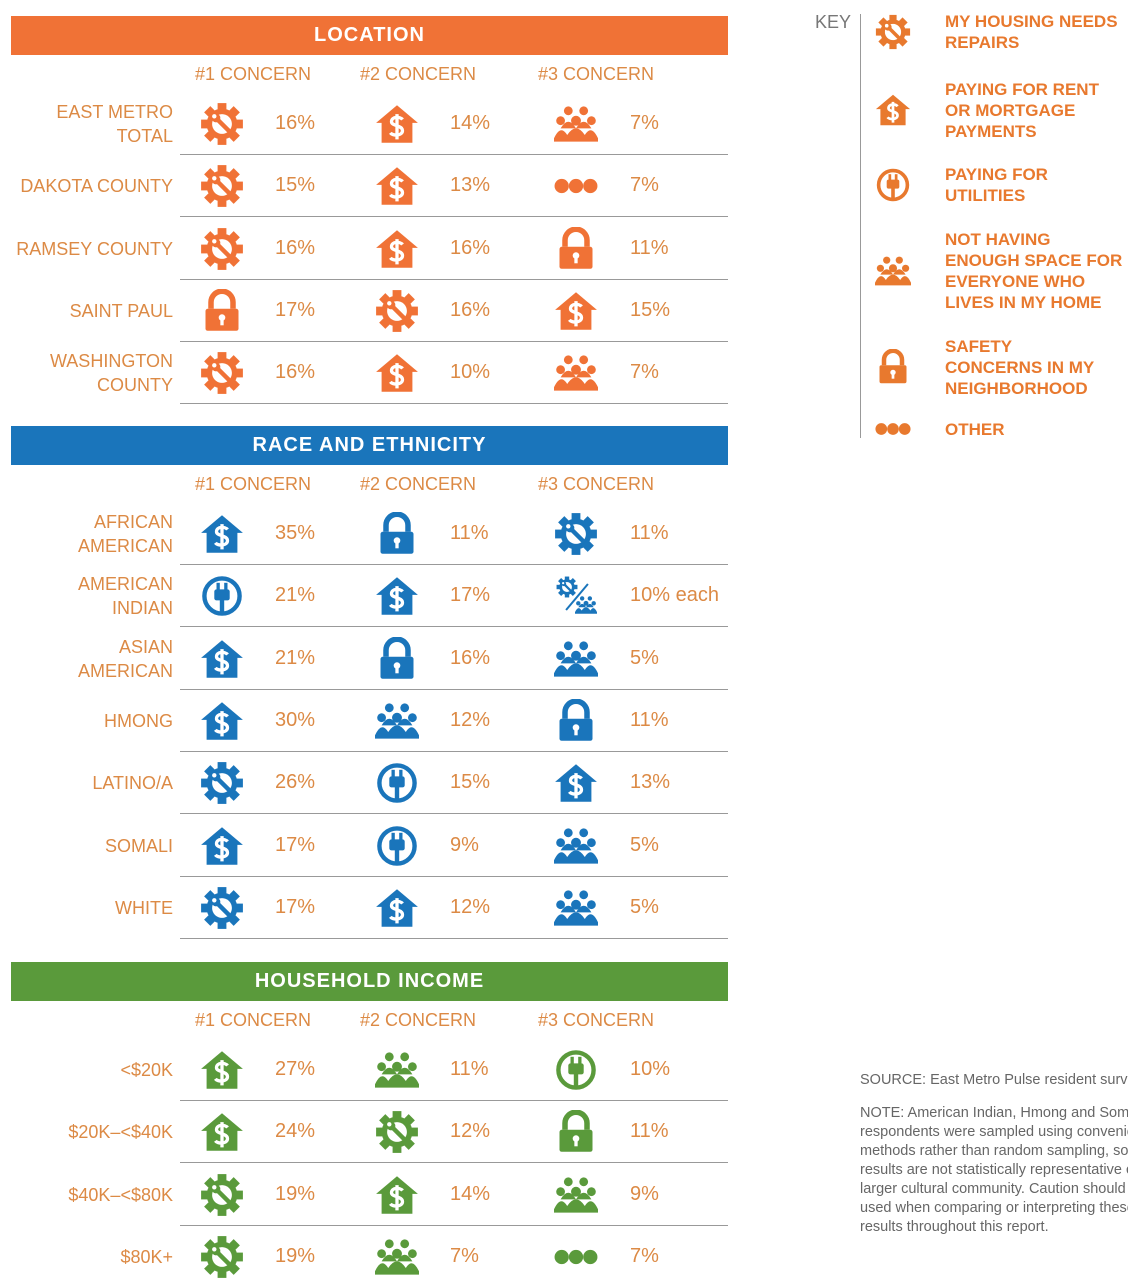 The image size is (1128, 1281). Describe the element at coordinates (295, 657) in the screenshot. I see `percent: 21%` at that location.